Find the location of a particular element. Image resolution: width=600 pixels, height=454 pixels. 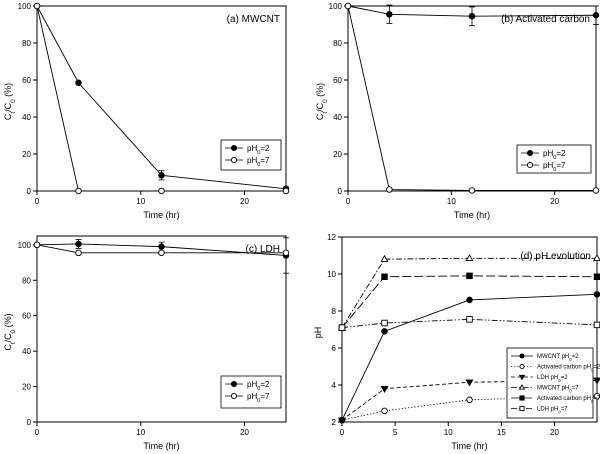

y-tick-label: 2 is located at coordinates (334, 422).